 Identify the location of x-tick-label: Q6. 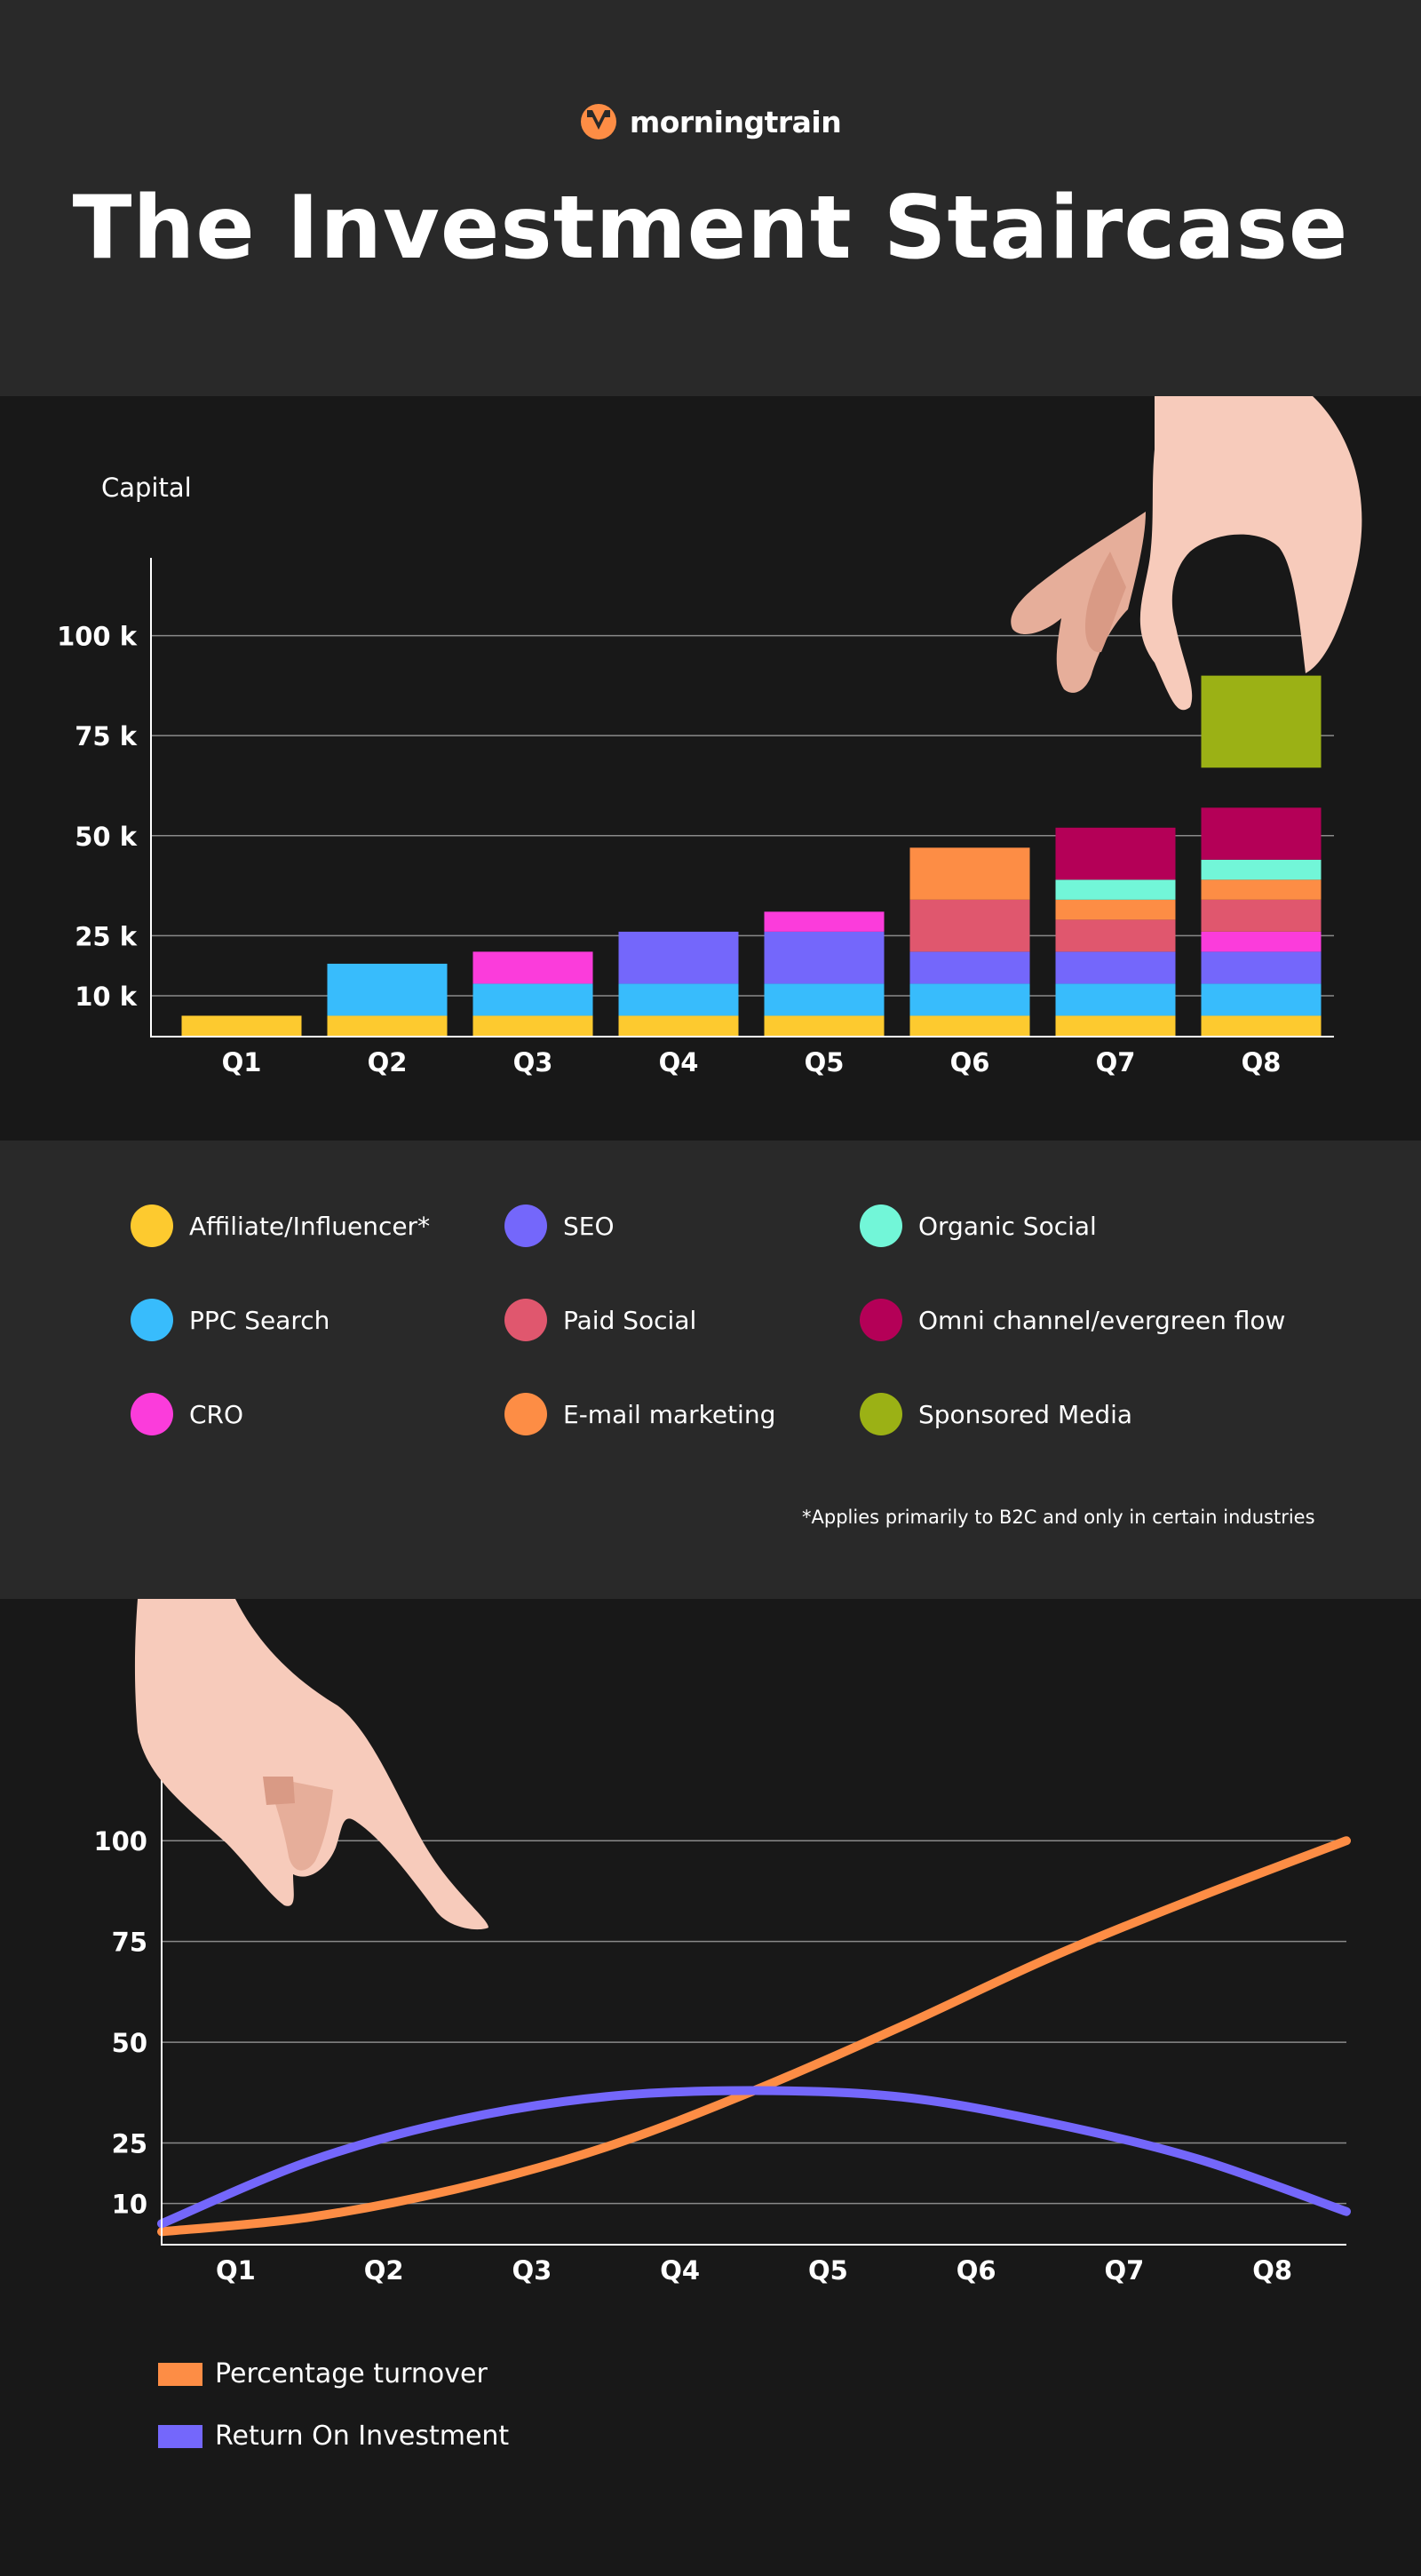
(977, 2270).